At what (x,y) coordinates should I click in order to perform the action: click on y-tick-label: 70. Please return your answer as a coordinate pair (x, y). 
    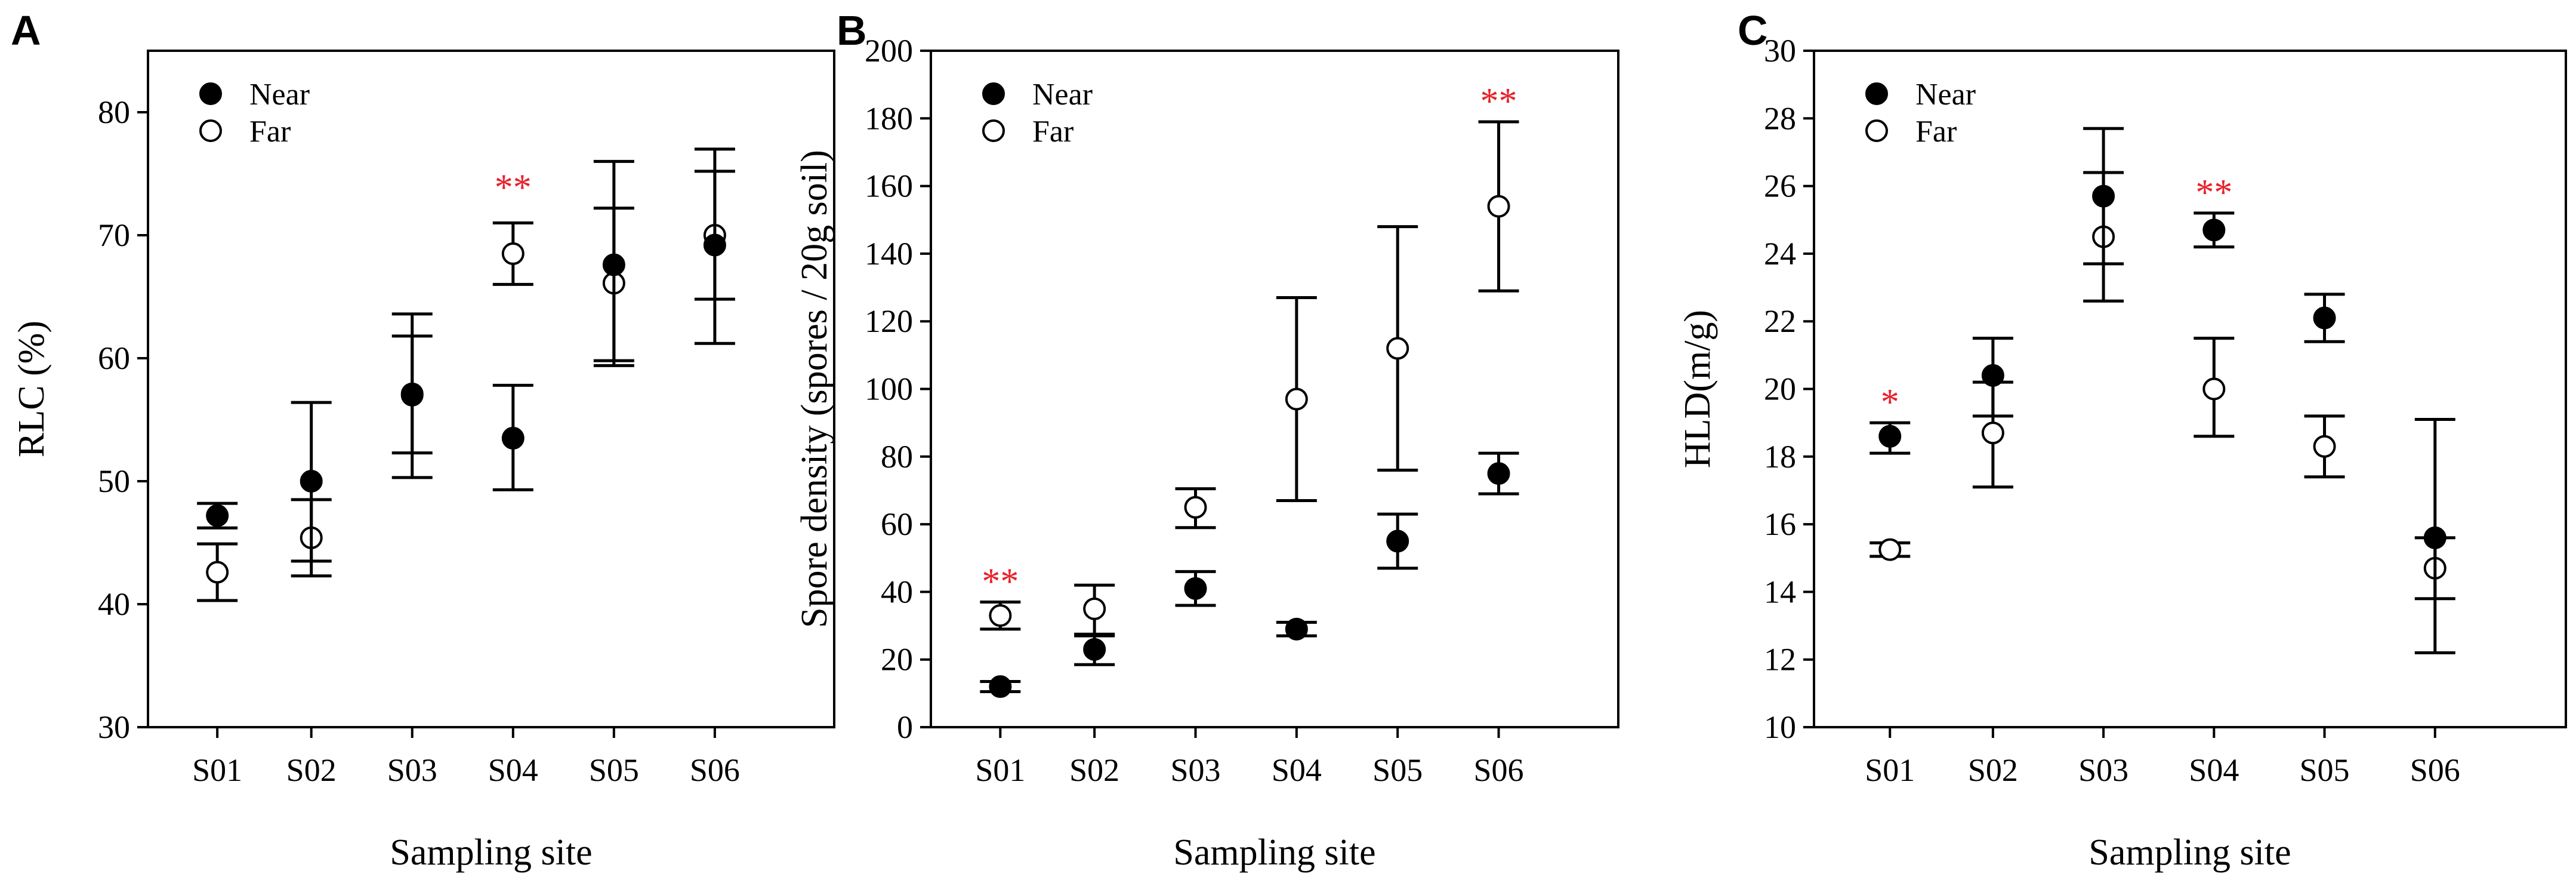
    Looking at the image, I should click on (114, 235).